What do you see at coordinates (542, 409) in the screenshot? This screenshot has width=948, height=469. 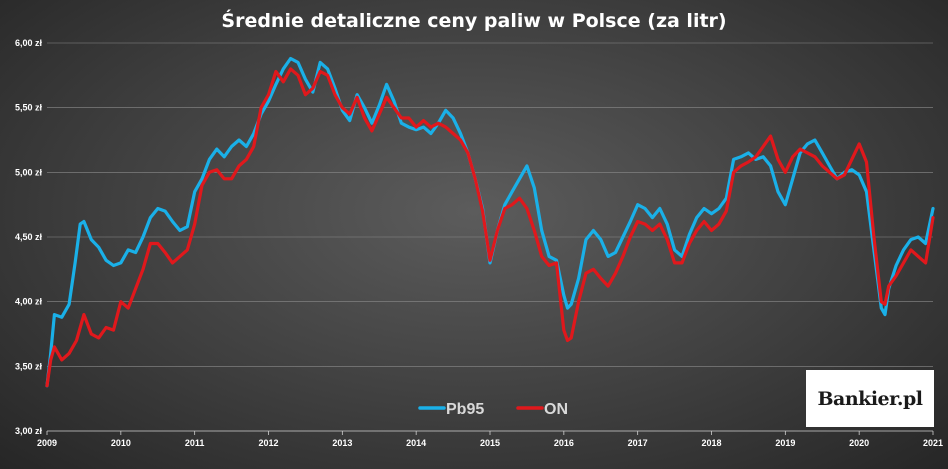 I see `legend-item-on: ON` at bounding box center [542, 409].